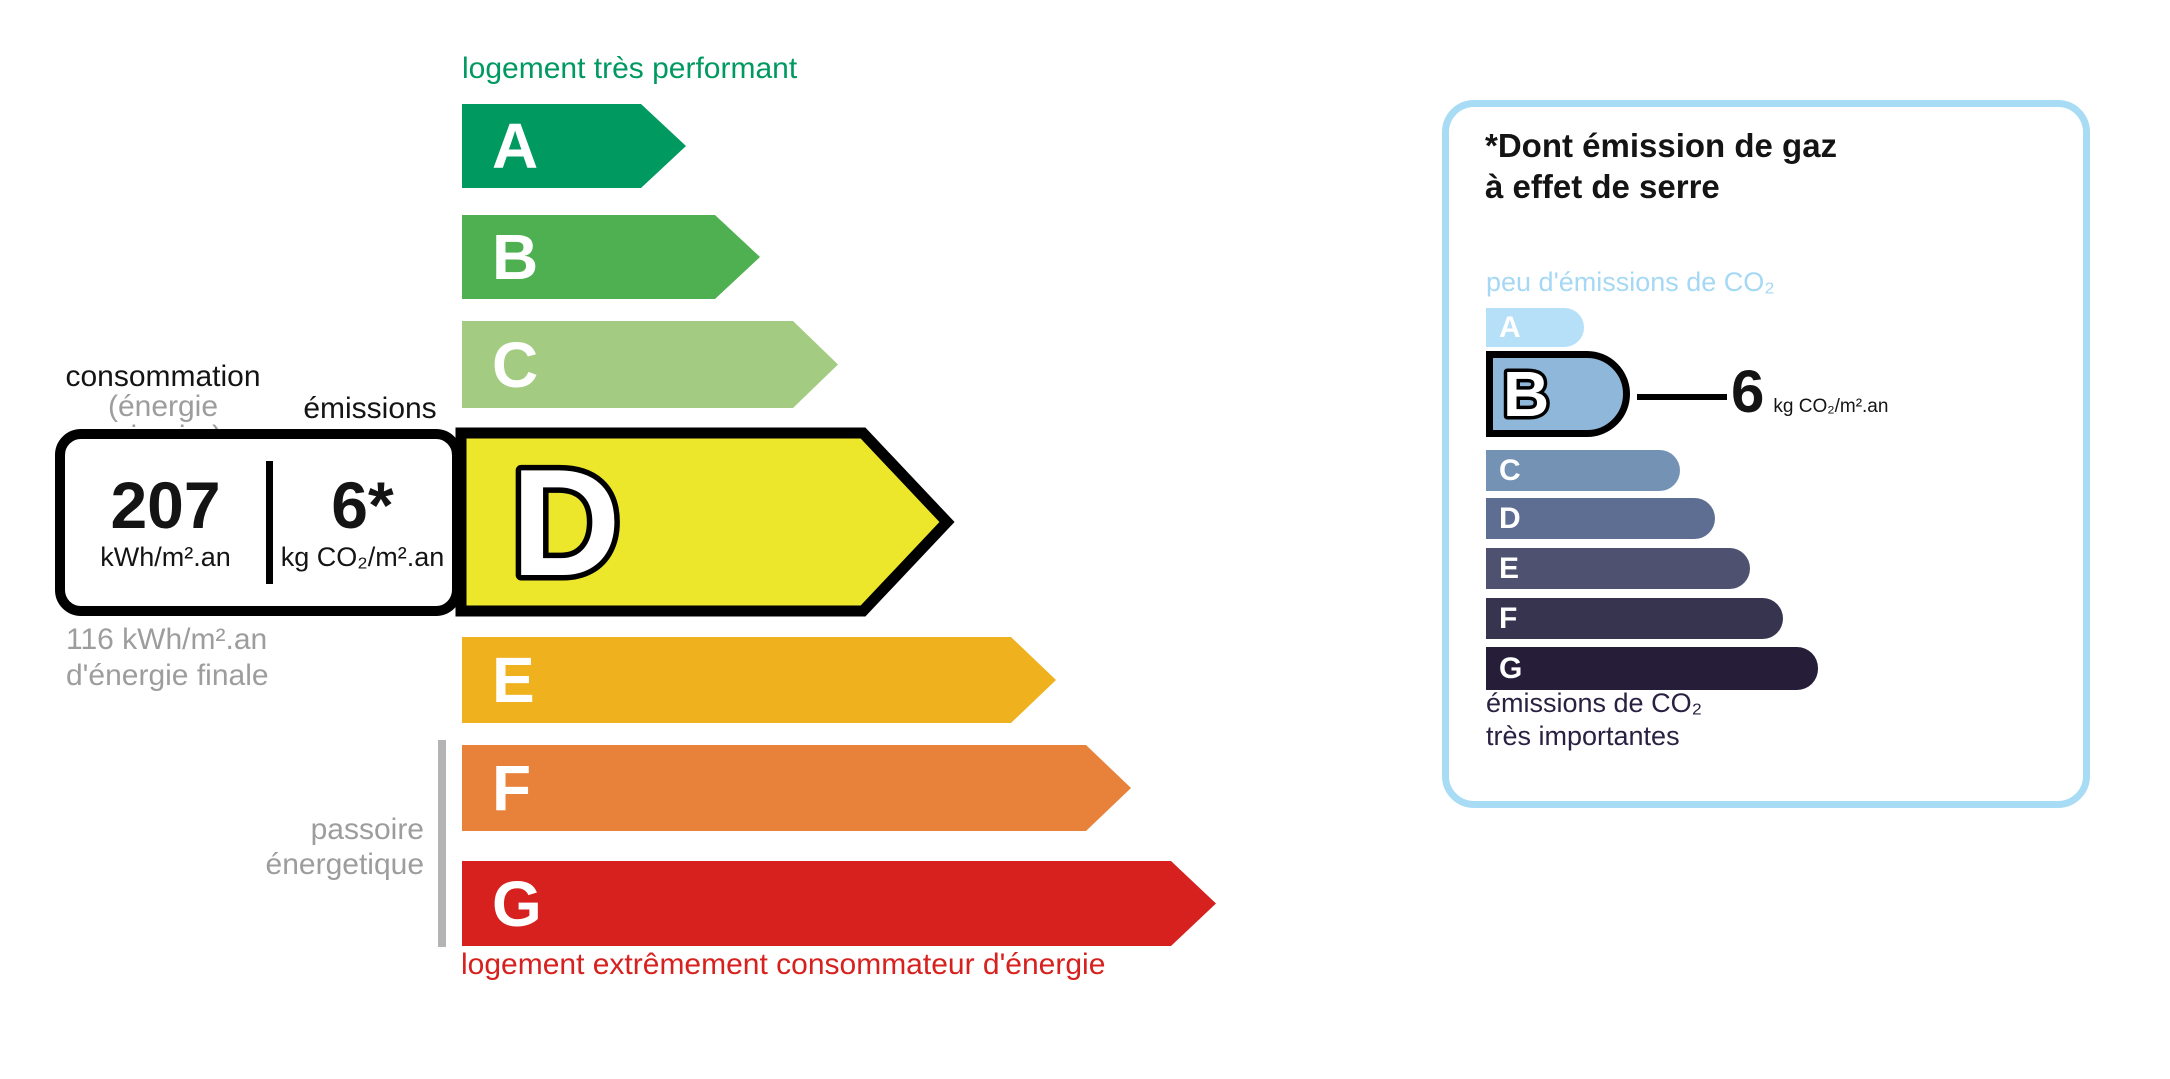 The image size is (2170, 1079). What do you see at coordinates (1748, 391) in the screenshot?
I see `ges-value: 6` at bounding box center [1748, 391].